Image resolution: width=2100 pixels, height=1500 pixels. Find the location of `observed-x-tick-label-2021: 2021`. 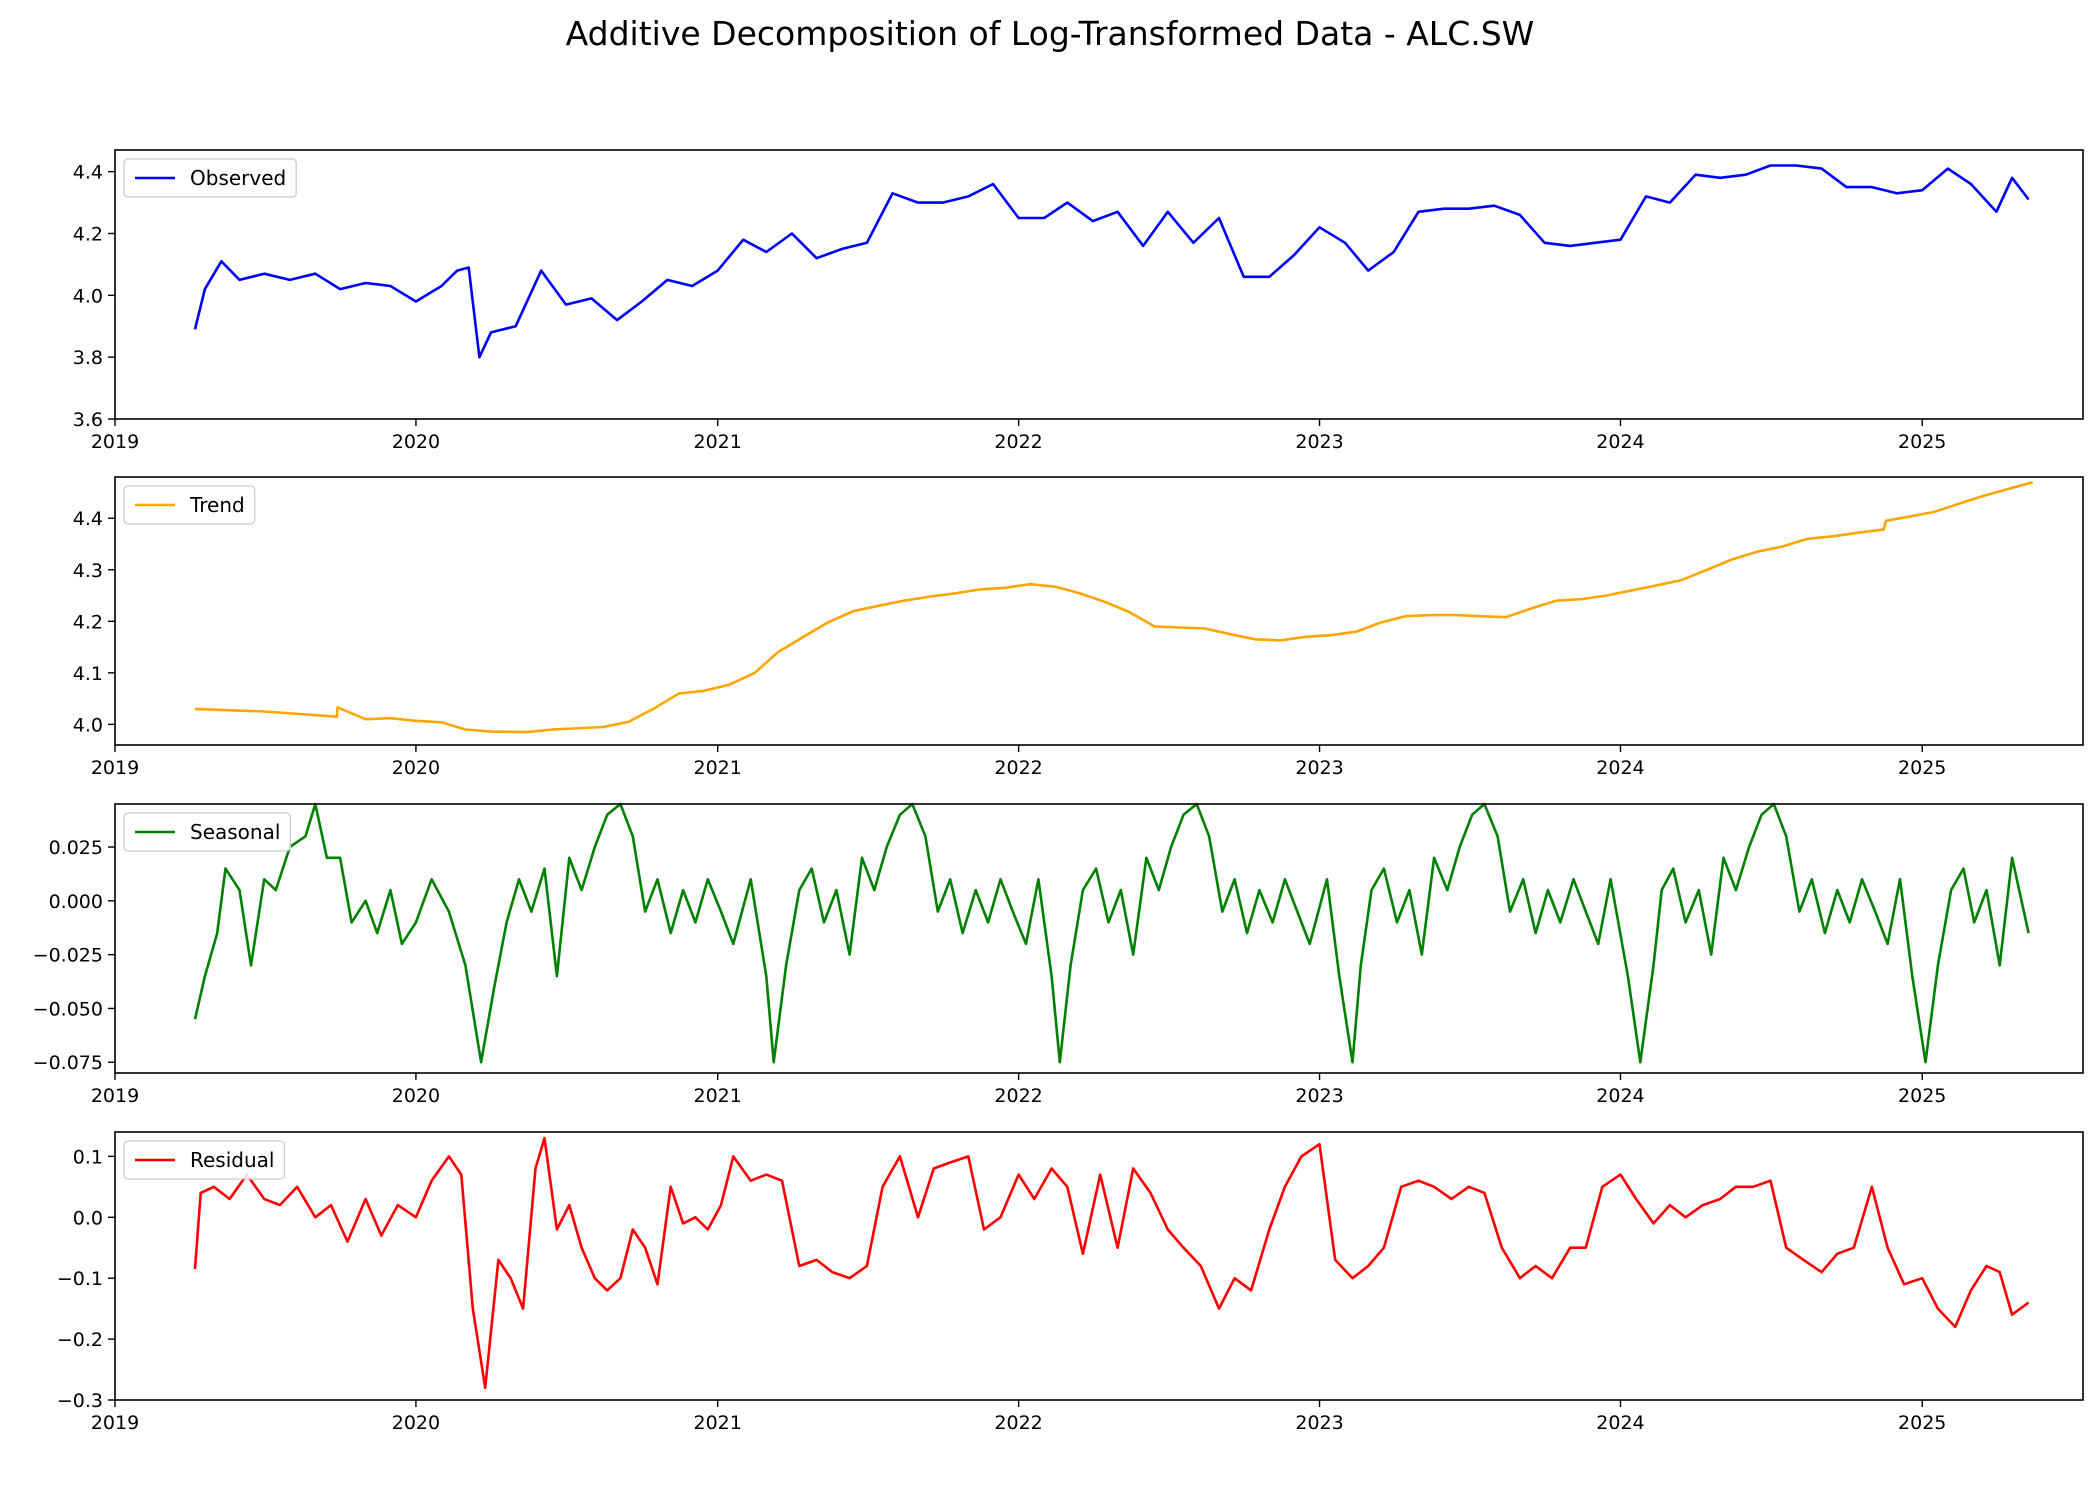

observed-x-tick-label-2021: 2021 is located at coordinates (718, 442).